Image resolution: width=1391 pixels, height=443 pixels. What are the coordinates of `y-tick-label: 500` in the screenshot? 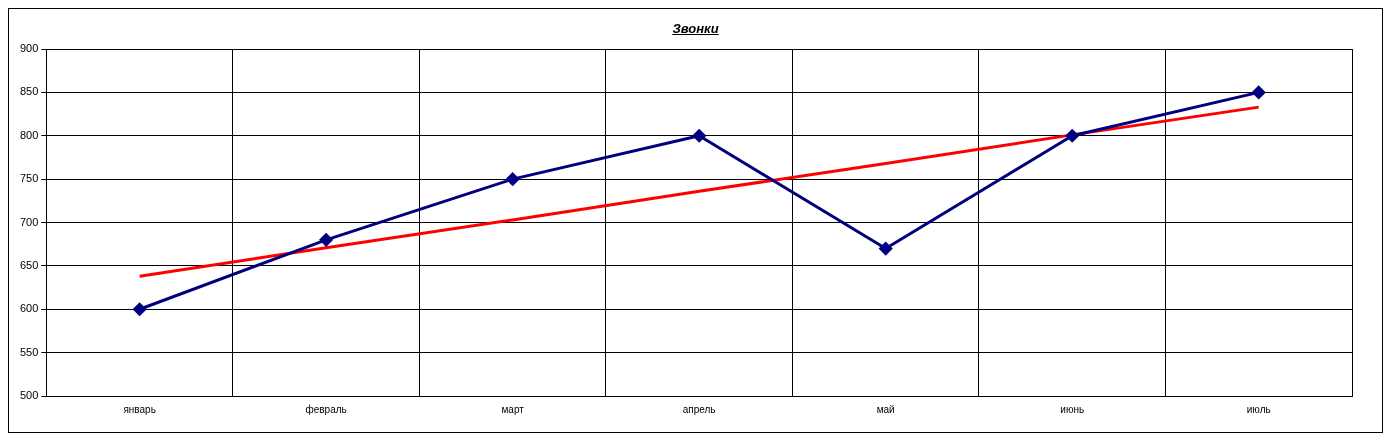 It's located at (29, 395).